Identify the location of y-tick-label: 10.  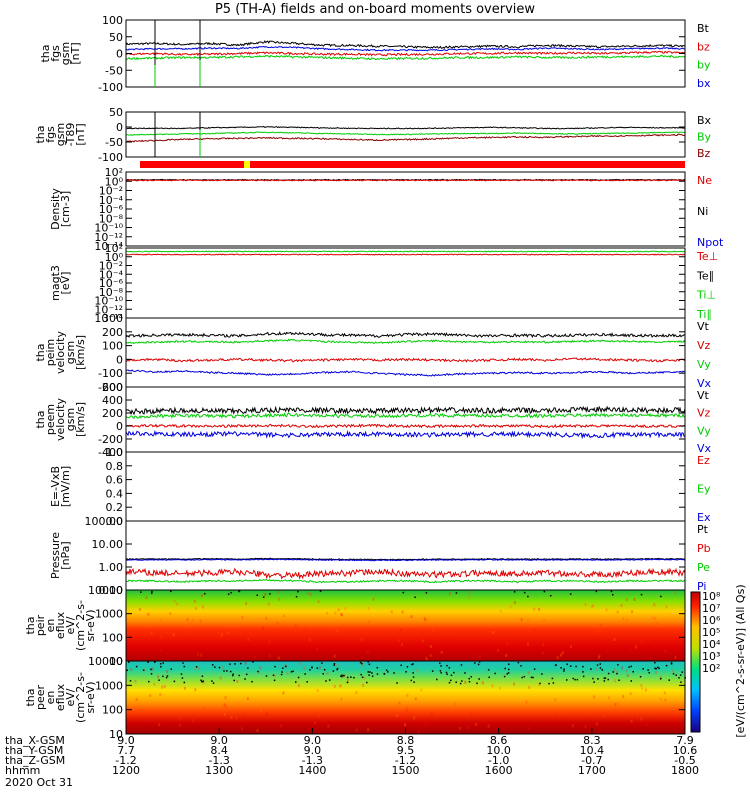
(116, 734).